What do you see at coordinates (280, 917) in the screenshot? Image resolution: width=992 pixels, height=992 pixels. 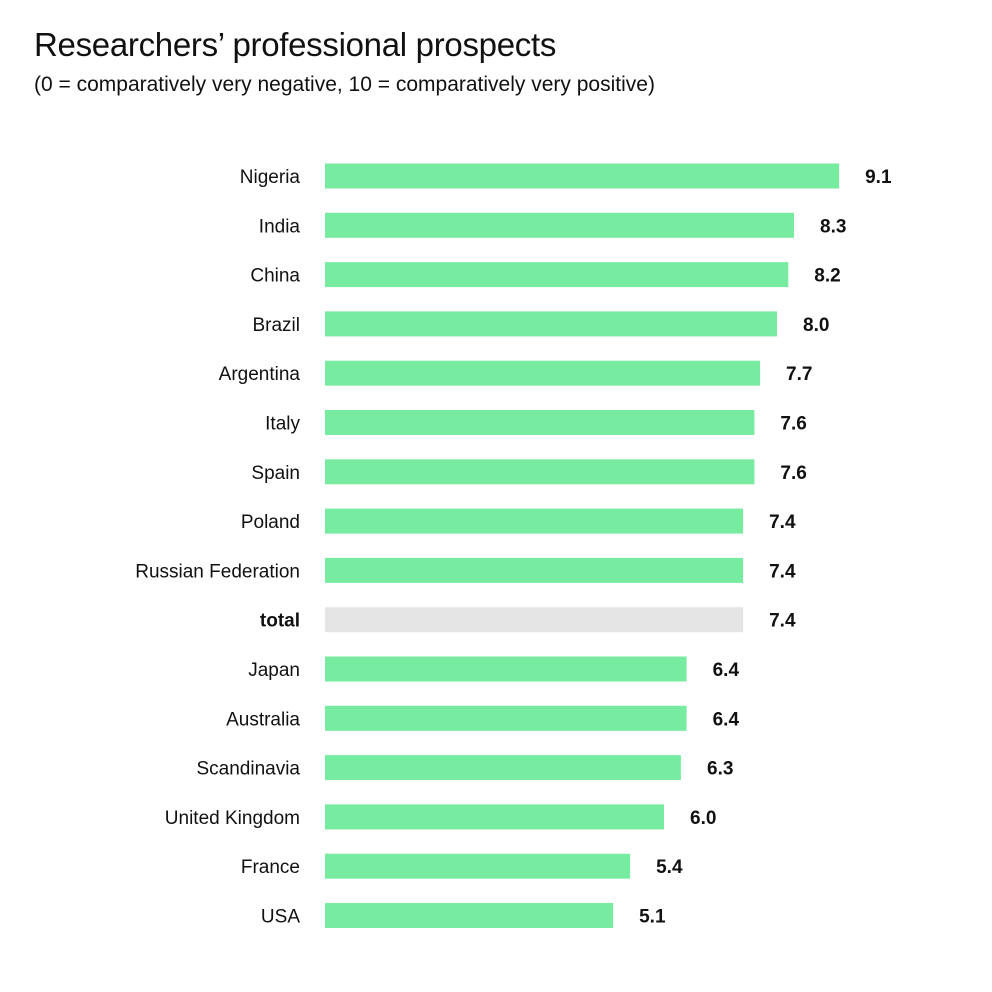 I see `category-label: USA` at bounding box center [280, 917].